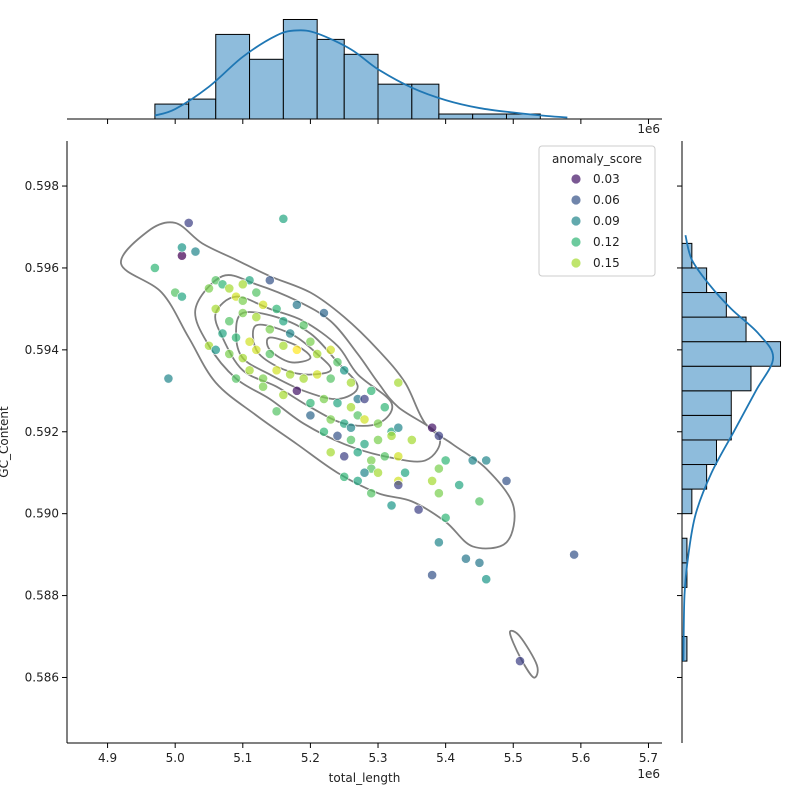 This screenshot has width=800, height=800. Describe the element at coordinates (728, 448) in the screenshot. I see `y-kde-curve` at that location.